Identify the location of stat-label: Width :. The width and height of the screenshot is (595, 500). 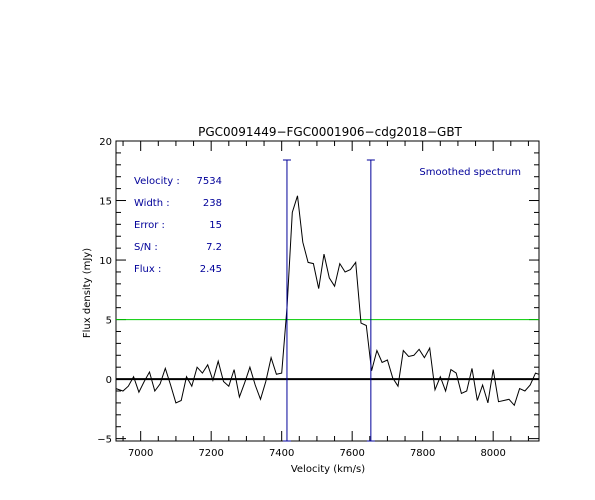
(152, 203).